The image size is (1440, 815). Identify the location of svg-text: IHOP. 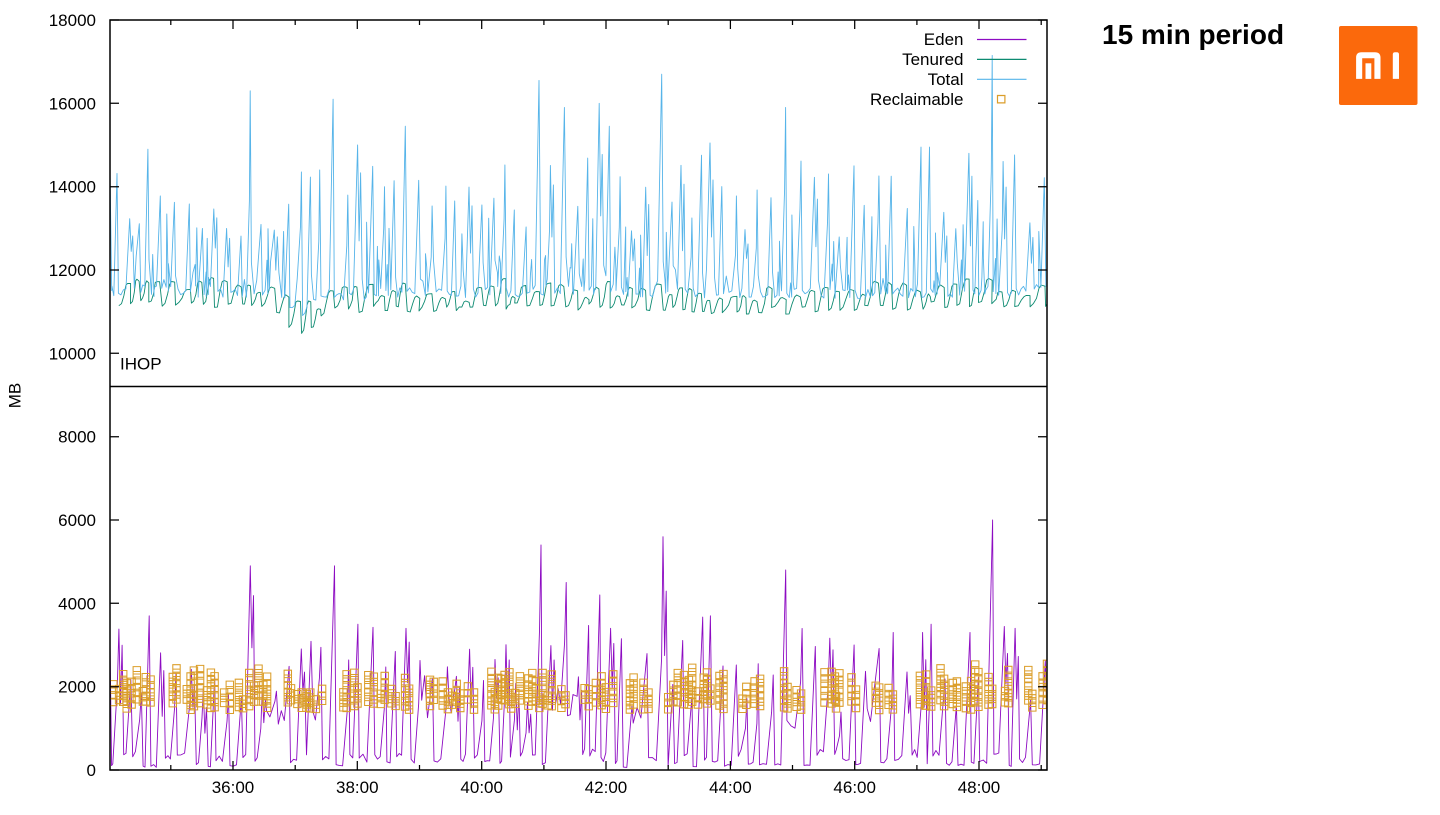
(141, 364).